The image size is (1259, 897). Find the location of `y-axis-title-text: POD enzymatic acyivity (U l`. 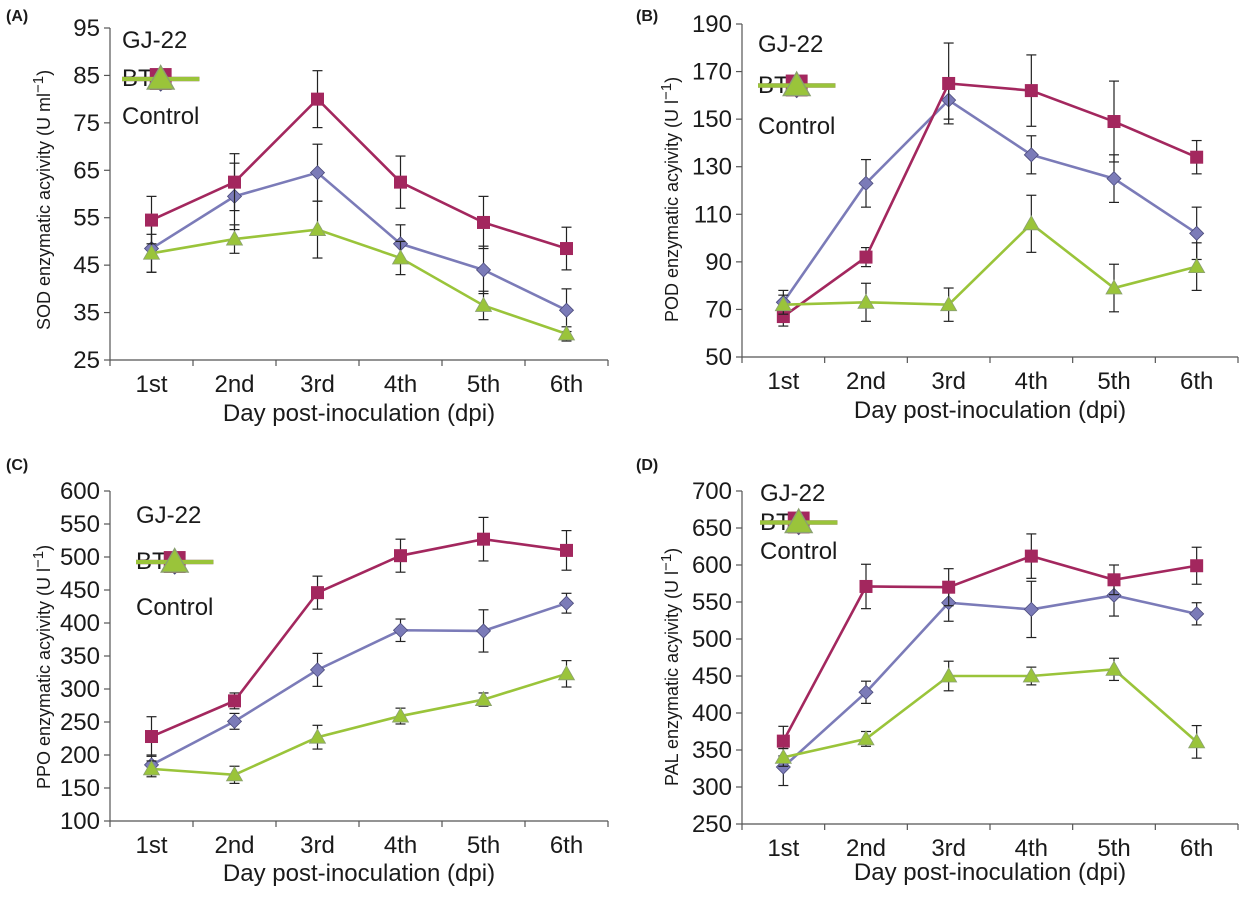

y-axis-title-text: POD enzymatic acyivity (U l is located at coordinates (672, 210).